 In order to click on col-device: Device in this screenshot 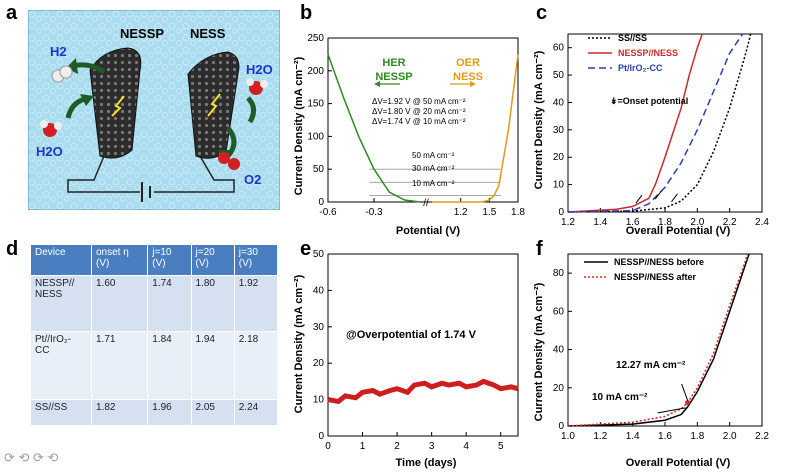, I will do `click(61, 260)`.